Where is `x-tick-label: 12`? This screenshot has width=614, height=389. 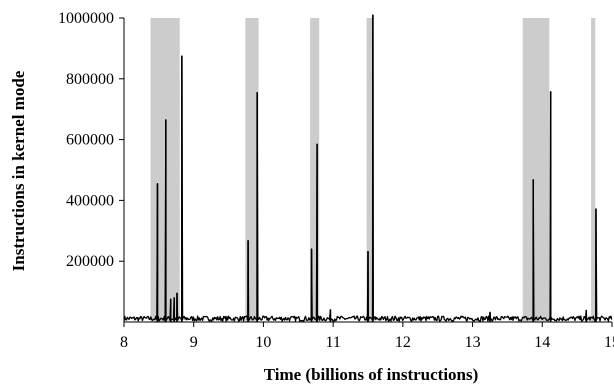
x-tick-label: 12 is located at coordinates (403, 342).